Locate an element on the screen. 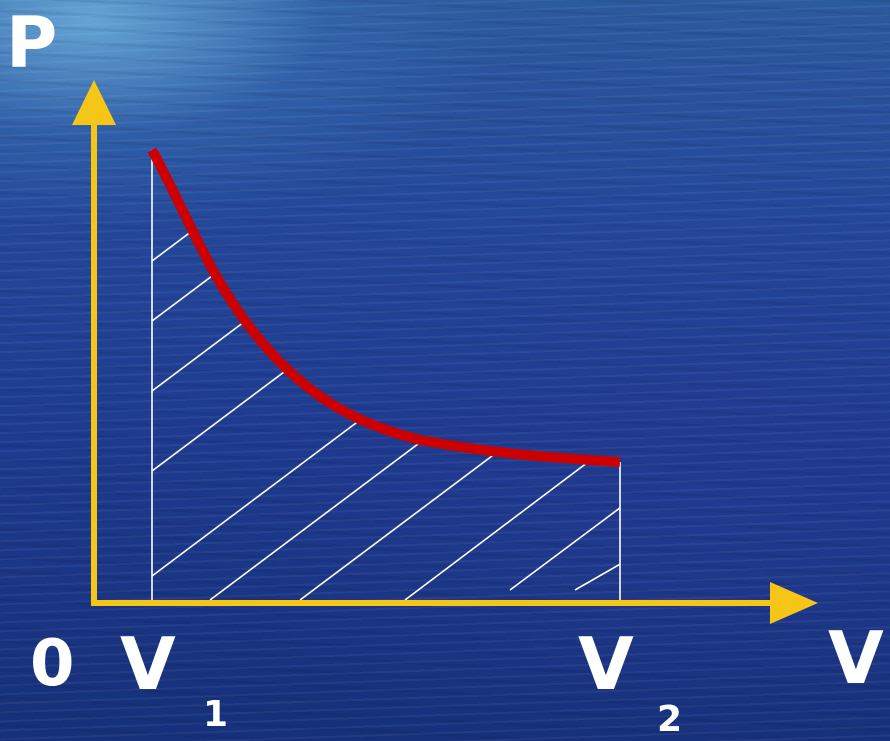 The image size is (890, 741). p-axis-label: P is located at coordinates (32, 43).